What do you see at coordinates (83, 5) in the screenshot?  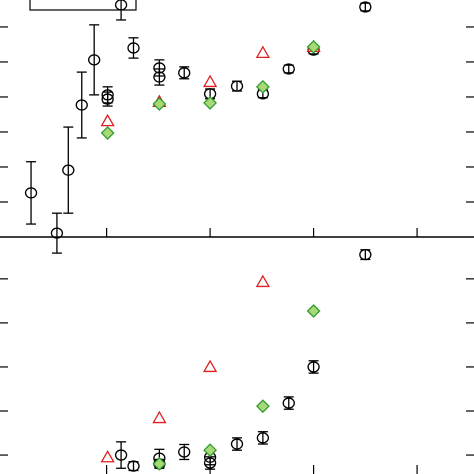 I see `legend-box` at bounding box center [83, 5].